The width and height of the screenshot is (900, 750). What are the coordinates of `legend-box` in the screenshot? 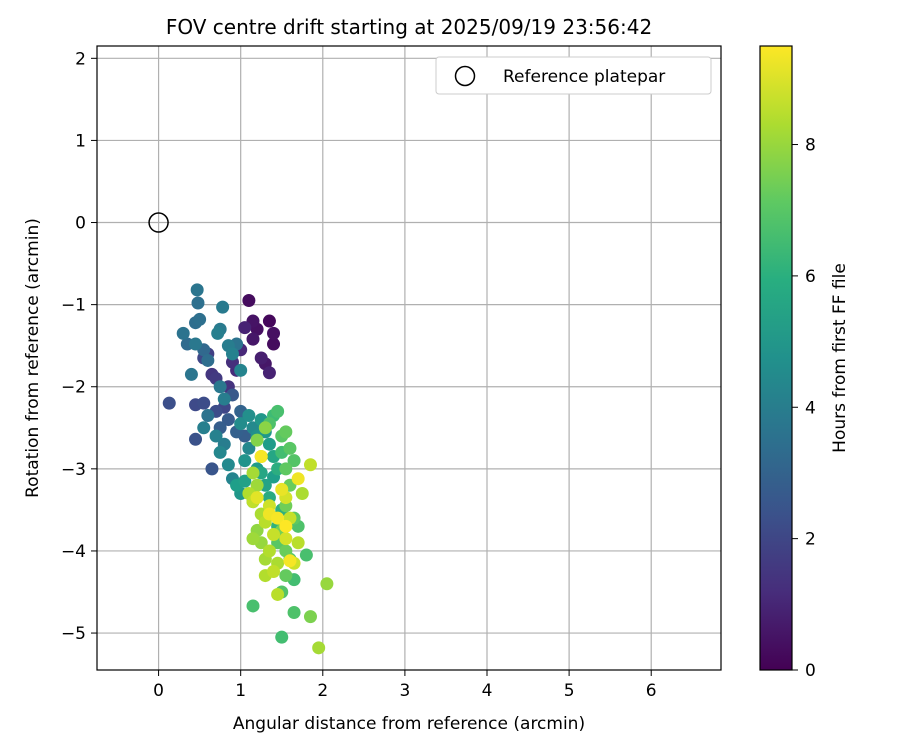 It's located at (573, 75).